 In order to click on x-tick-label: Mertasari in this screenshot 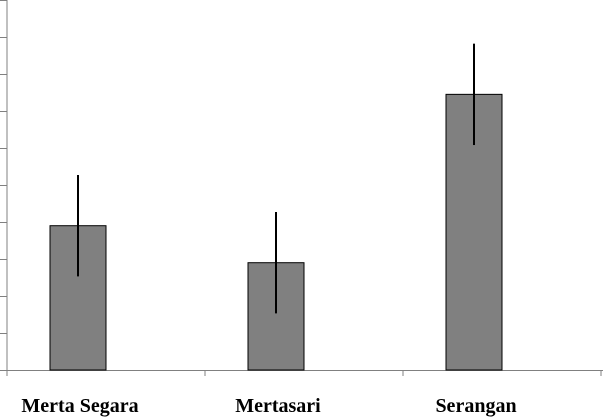, I will do `click(278, 406)`.